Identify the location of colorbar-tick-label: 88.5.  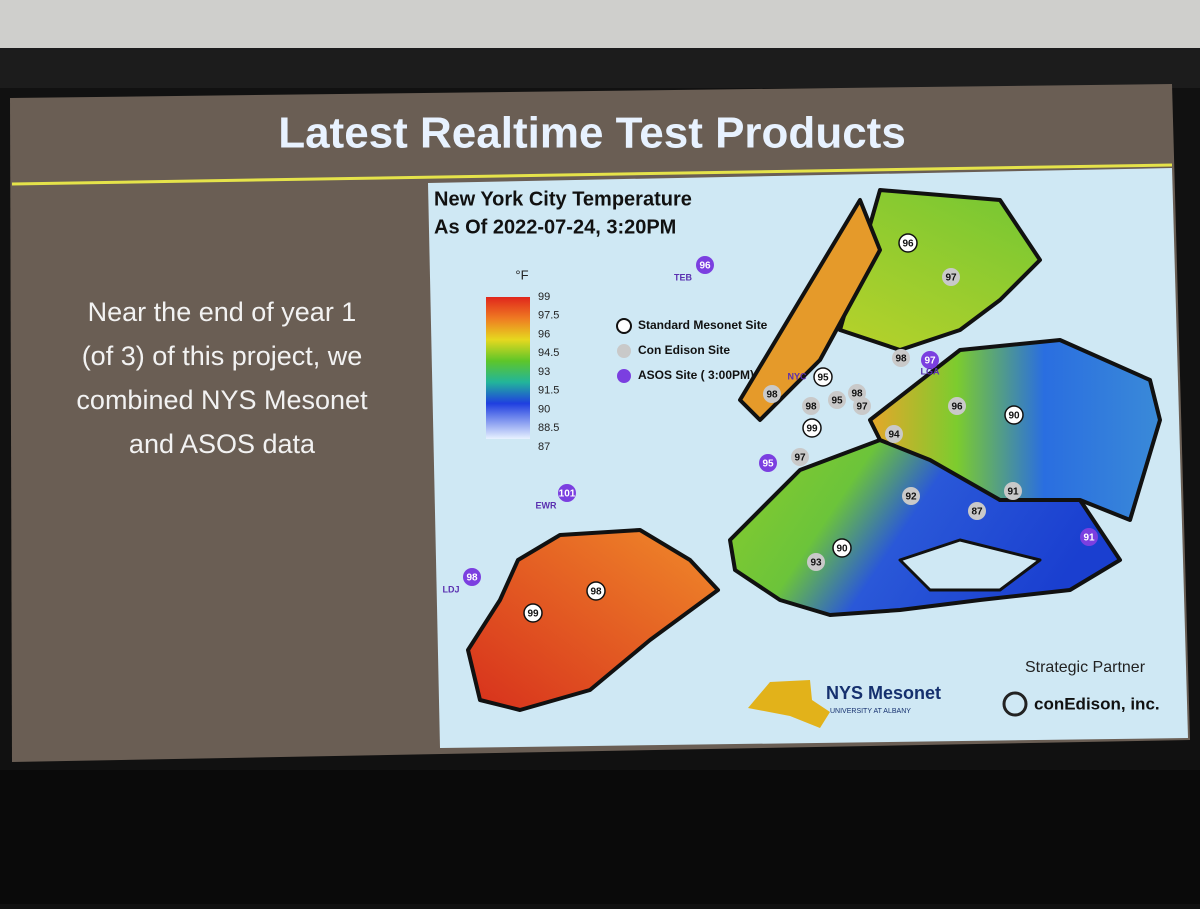
(548, 428).